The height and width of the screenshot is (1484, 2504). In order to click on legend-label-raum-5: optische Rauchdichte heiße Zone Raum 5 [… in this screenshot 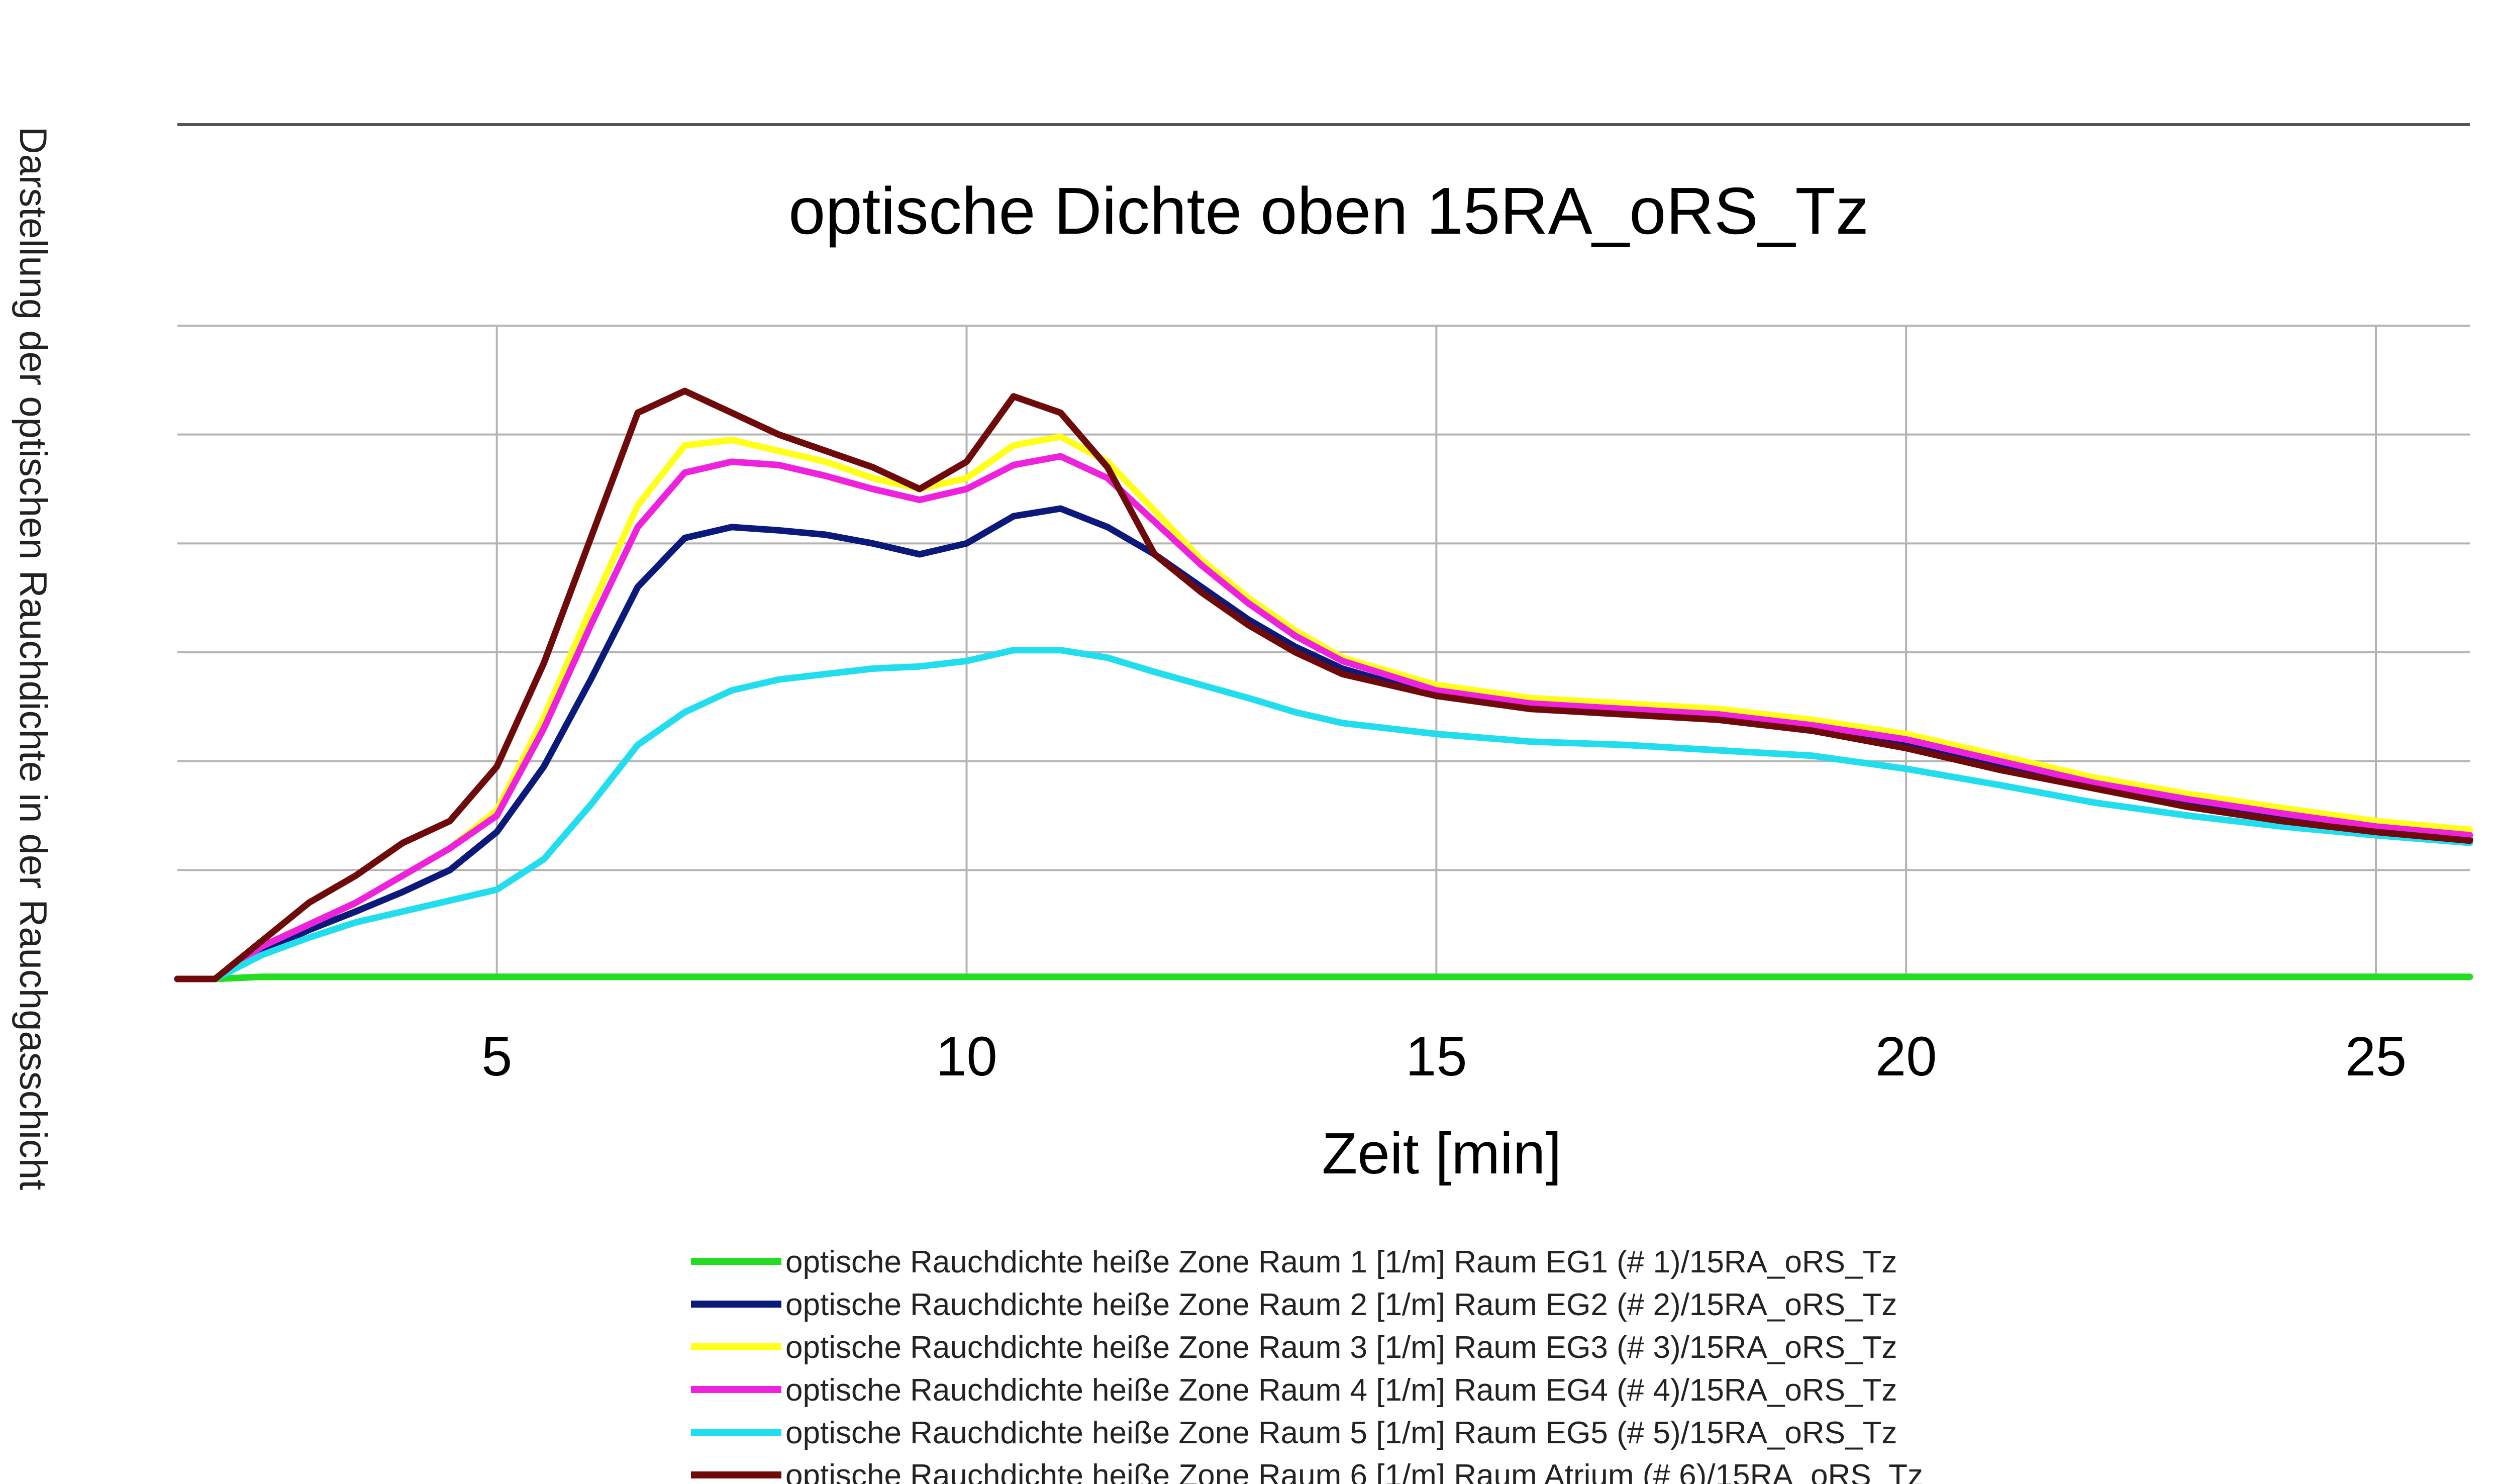, I will do `click(1341, 1433)`.